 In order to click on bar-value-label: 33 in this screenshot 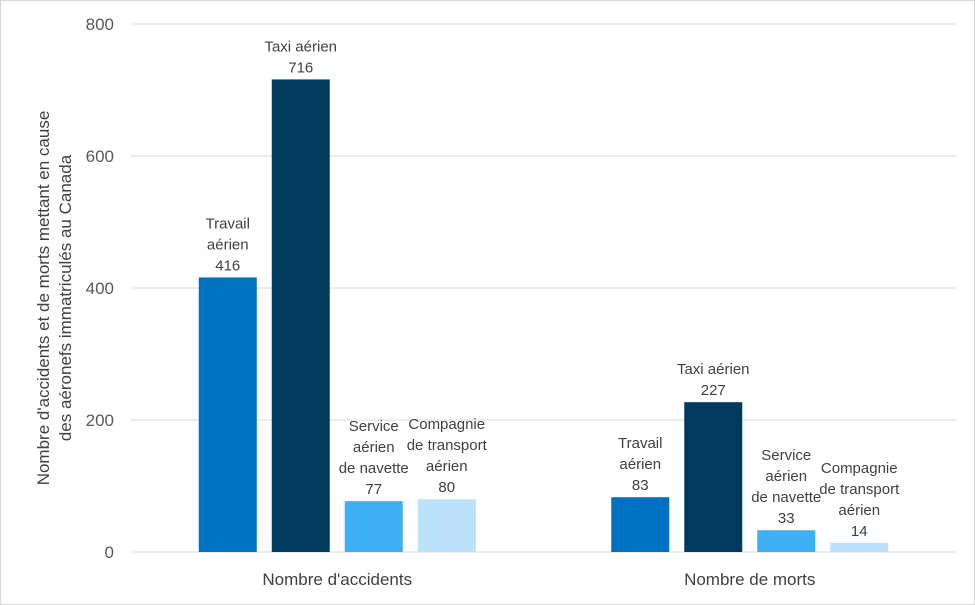, I will do `click(786, 518)`.